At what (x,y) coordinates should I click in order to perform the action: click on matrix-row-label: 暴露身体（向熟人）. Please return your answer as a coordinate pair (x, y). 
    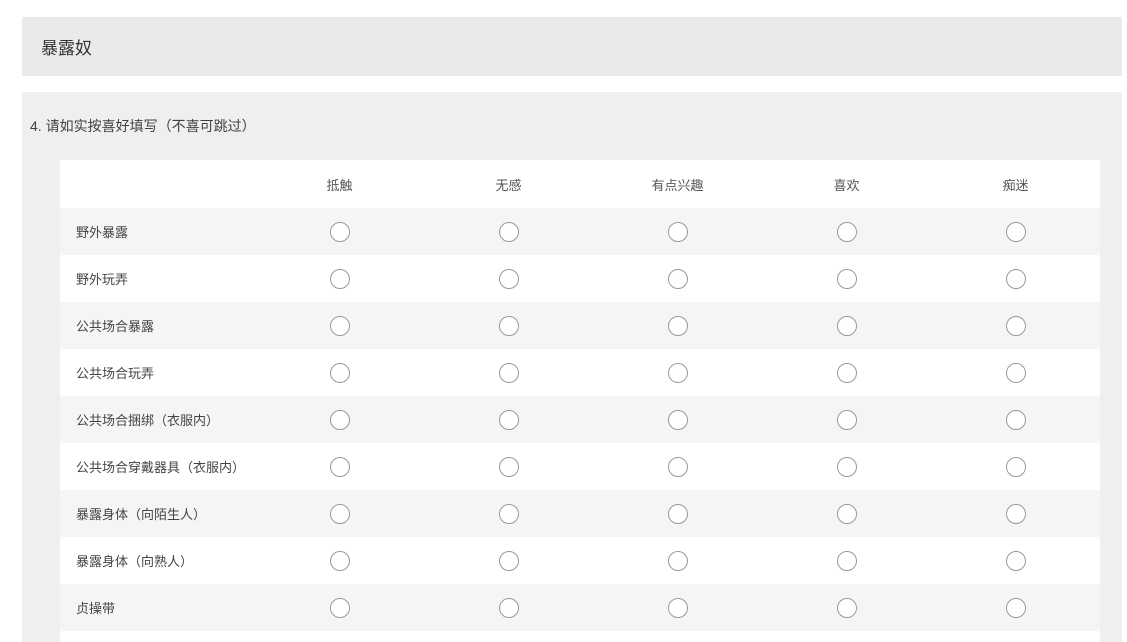
    Looking at the image, I should click on (135, 561).